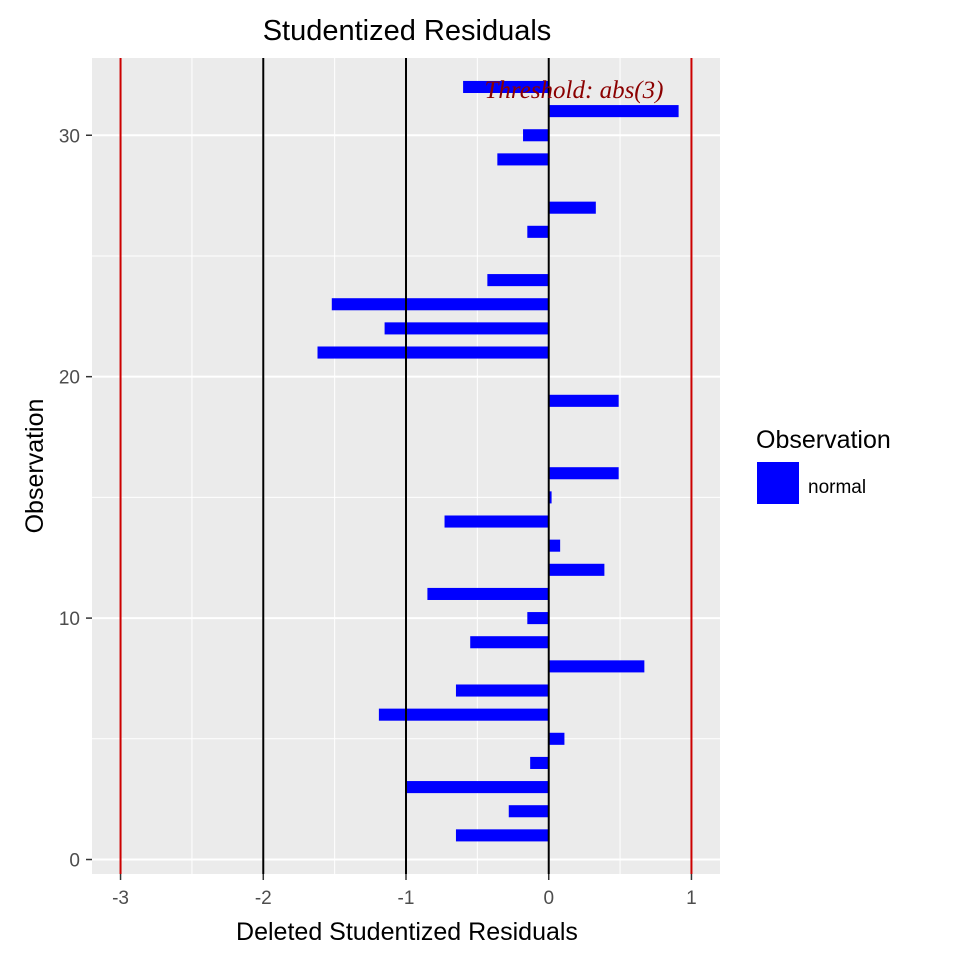 This screenshot has width=960, height=960. Describe the element at coordinates (823, 440) in the screenshot. I see `legend-title: Observation` at that location.